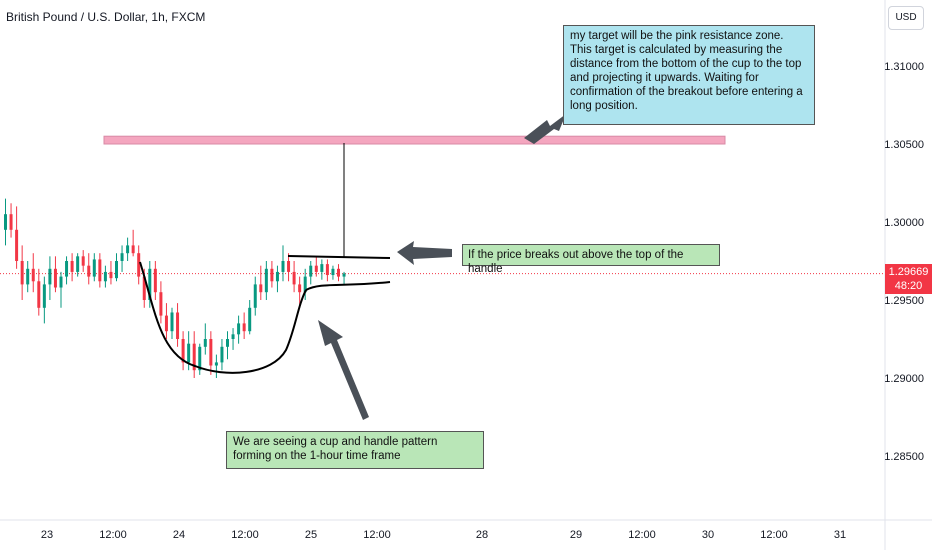 The image size is (932, 550). Describe the element at coordinates (545, 129) in the screenshot. I see `target-arrow` at that location.